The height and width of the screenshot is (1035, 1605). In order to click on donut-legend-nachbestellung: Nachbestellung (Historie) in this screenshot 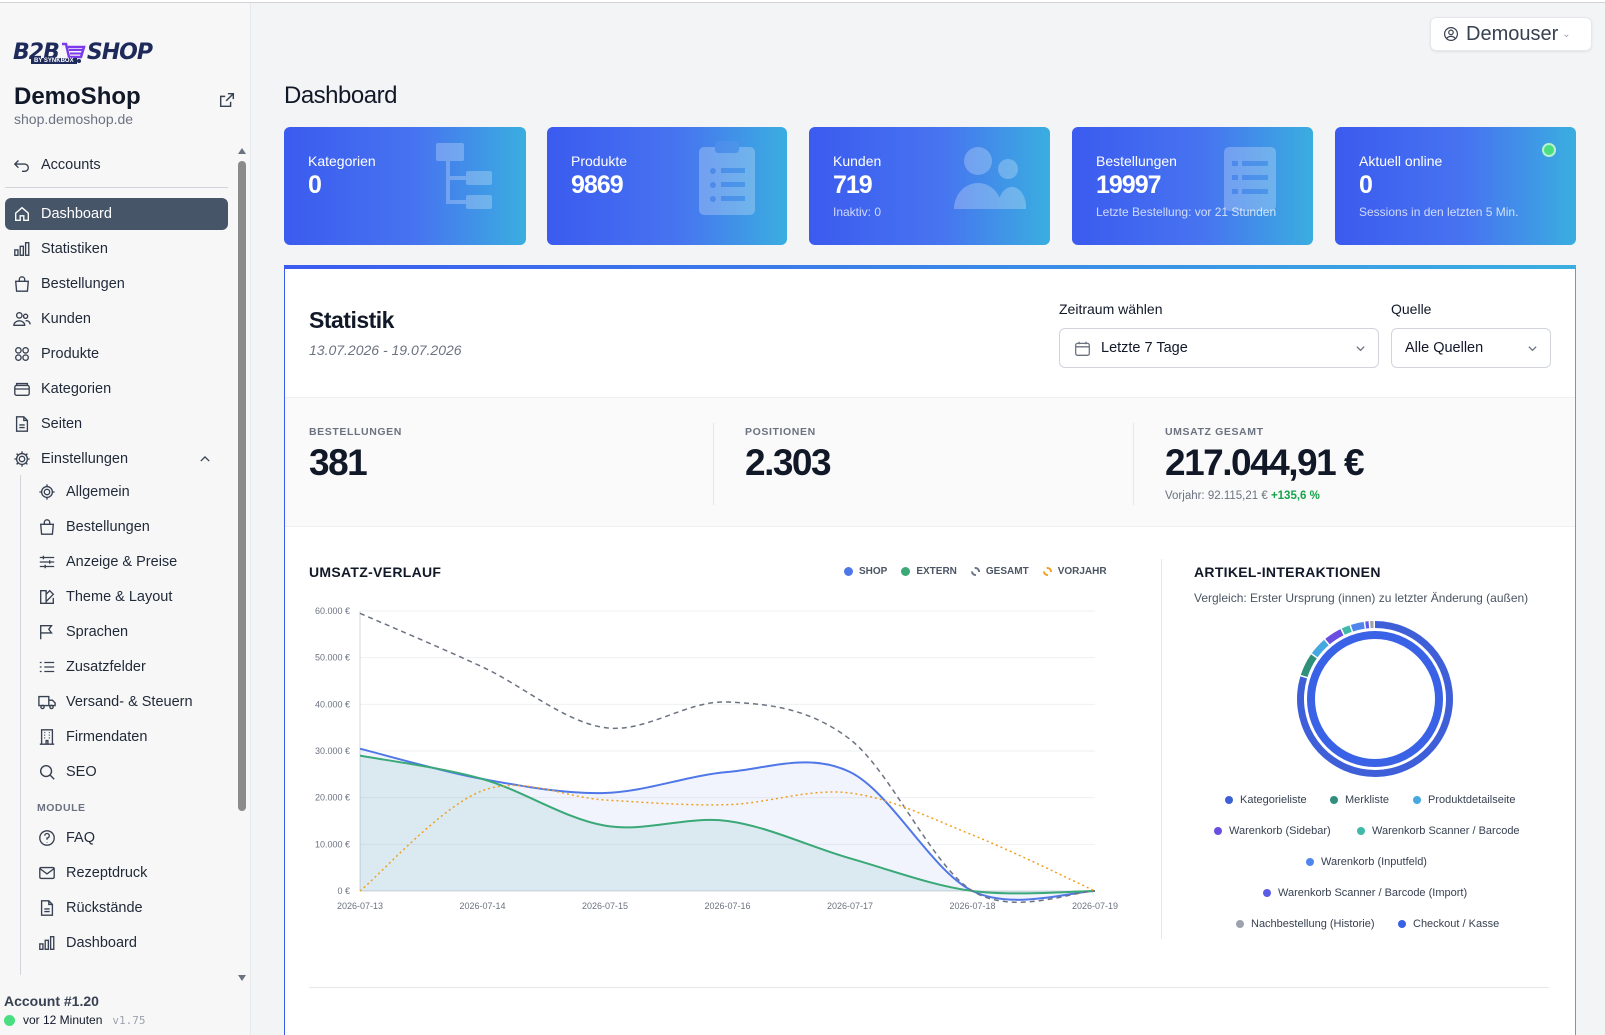, I will do `click(1305, 924)`.